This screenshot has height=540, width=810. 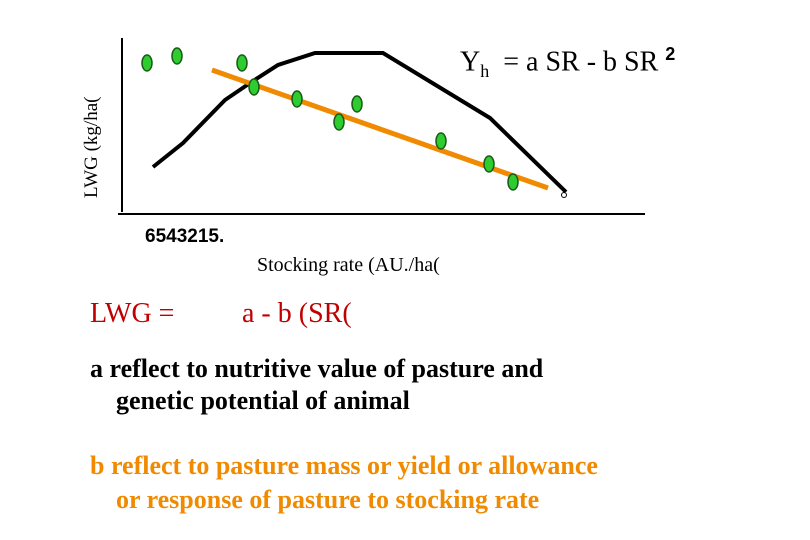 I want to click on data-points, so click(x=330, y=119).